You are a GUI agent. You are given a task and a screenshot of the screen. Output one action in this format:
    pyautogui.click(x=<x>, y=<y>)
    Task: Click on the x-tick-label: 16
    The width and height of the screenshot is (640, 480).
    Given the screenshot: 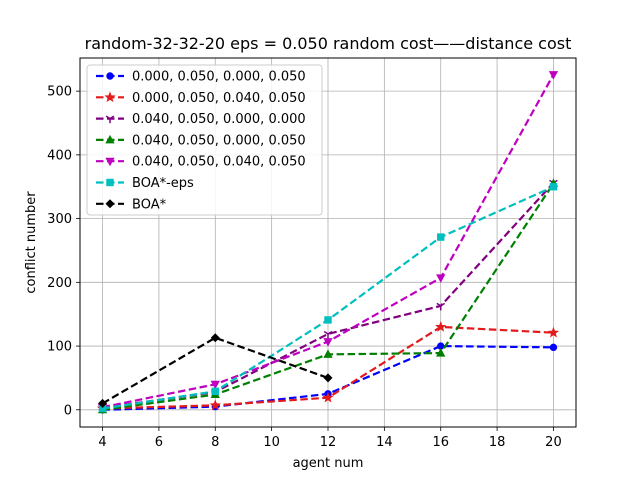 What is the action you would take?
    pyautogui.click(x=440, y=442)
    